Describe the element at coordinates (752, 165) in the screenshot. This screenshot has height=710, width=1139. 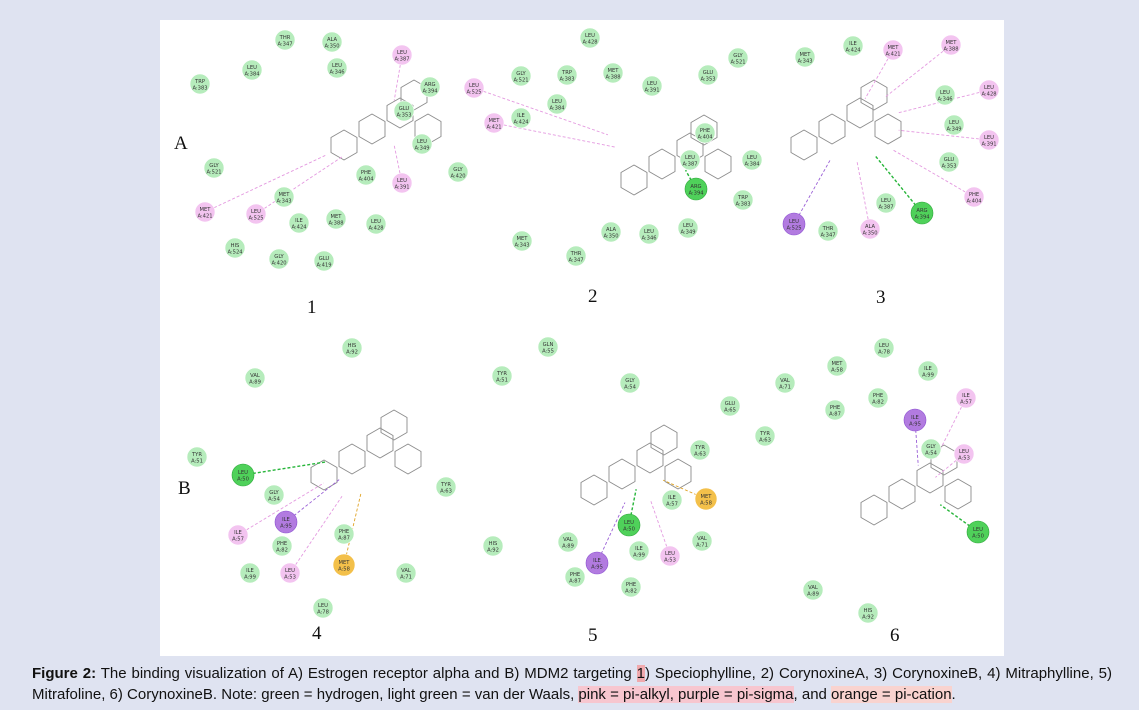
I see `residue-id: A:384` at that location.